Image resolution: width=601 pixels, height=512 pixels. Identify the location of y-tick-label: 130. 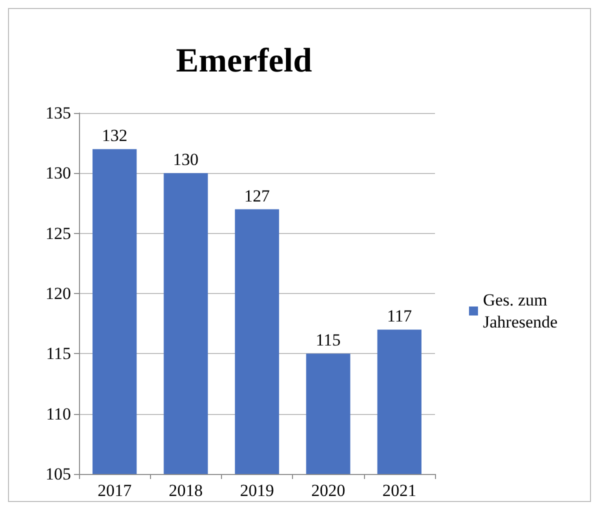
(58, 173).